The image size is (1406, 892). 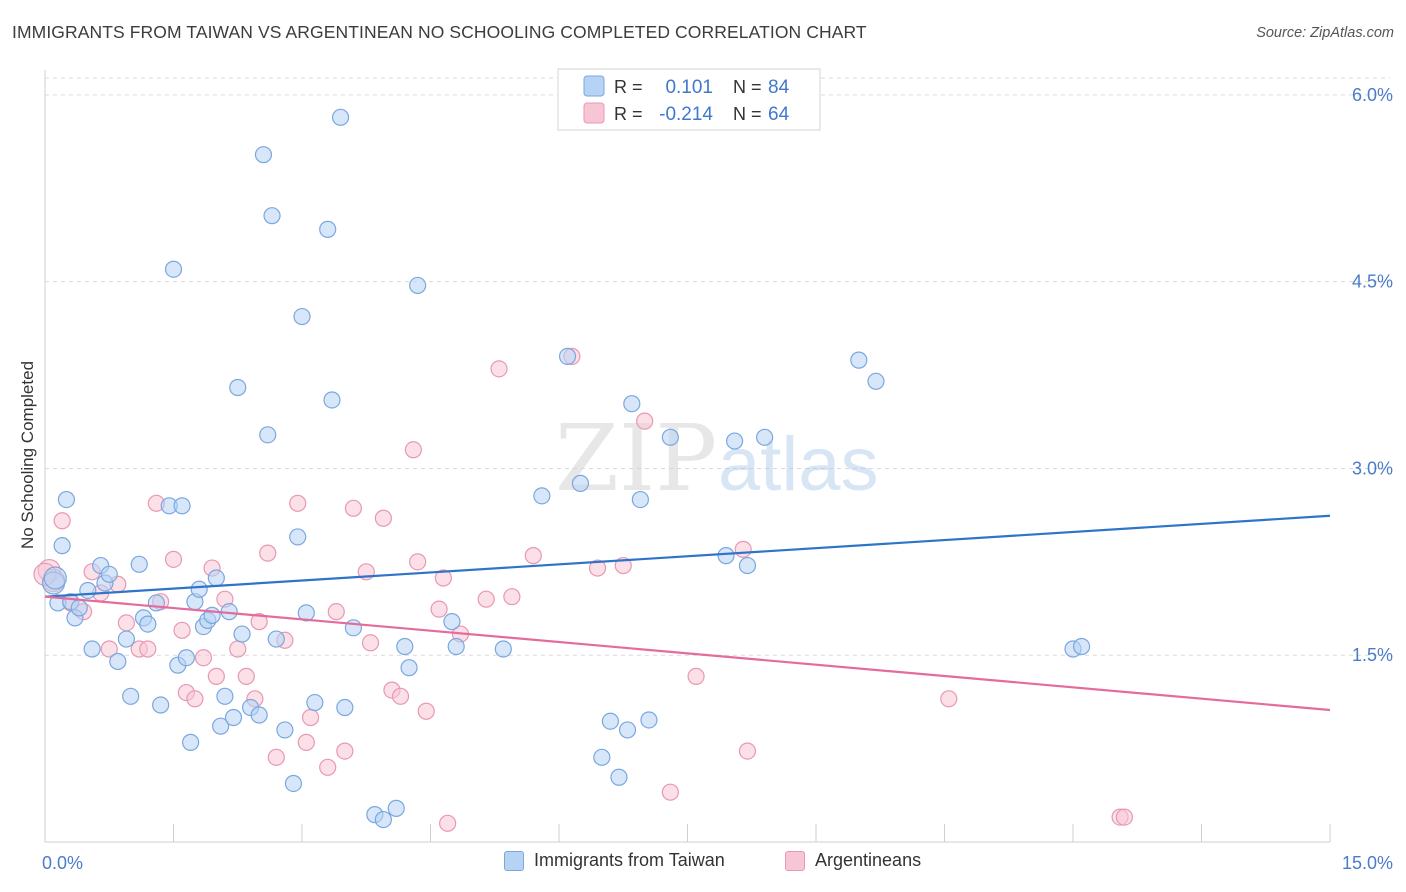 I want to click on legend-swatch-argentineans, so click(x=594, y=113).